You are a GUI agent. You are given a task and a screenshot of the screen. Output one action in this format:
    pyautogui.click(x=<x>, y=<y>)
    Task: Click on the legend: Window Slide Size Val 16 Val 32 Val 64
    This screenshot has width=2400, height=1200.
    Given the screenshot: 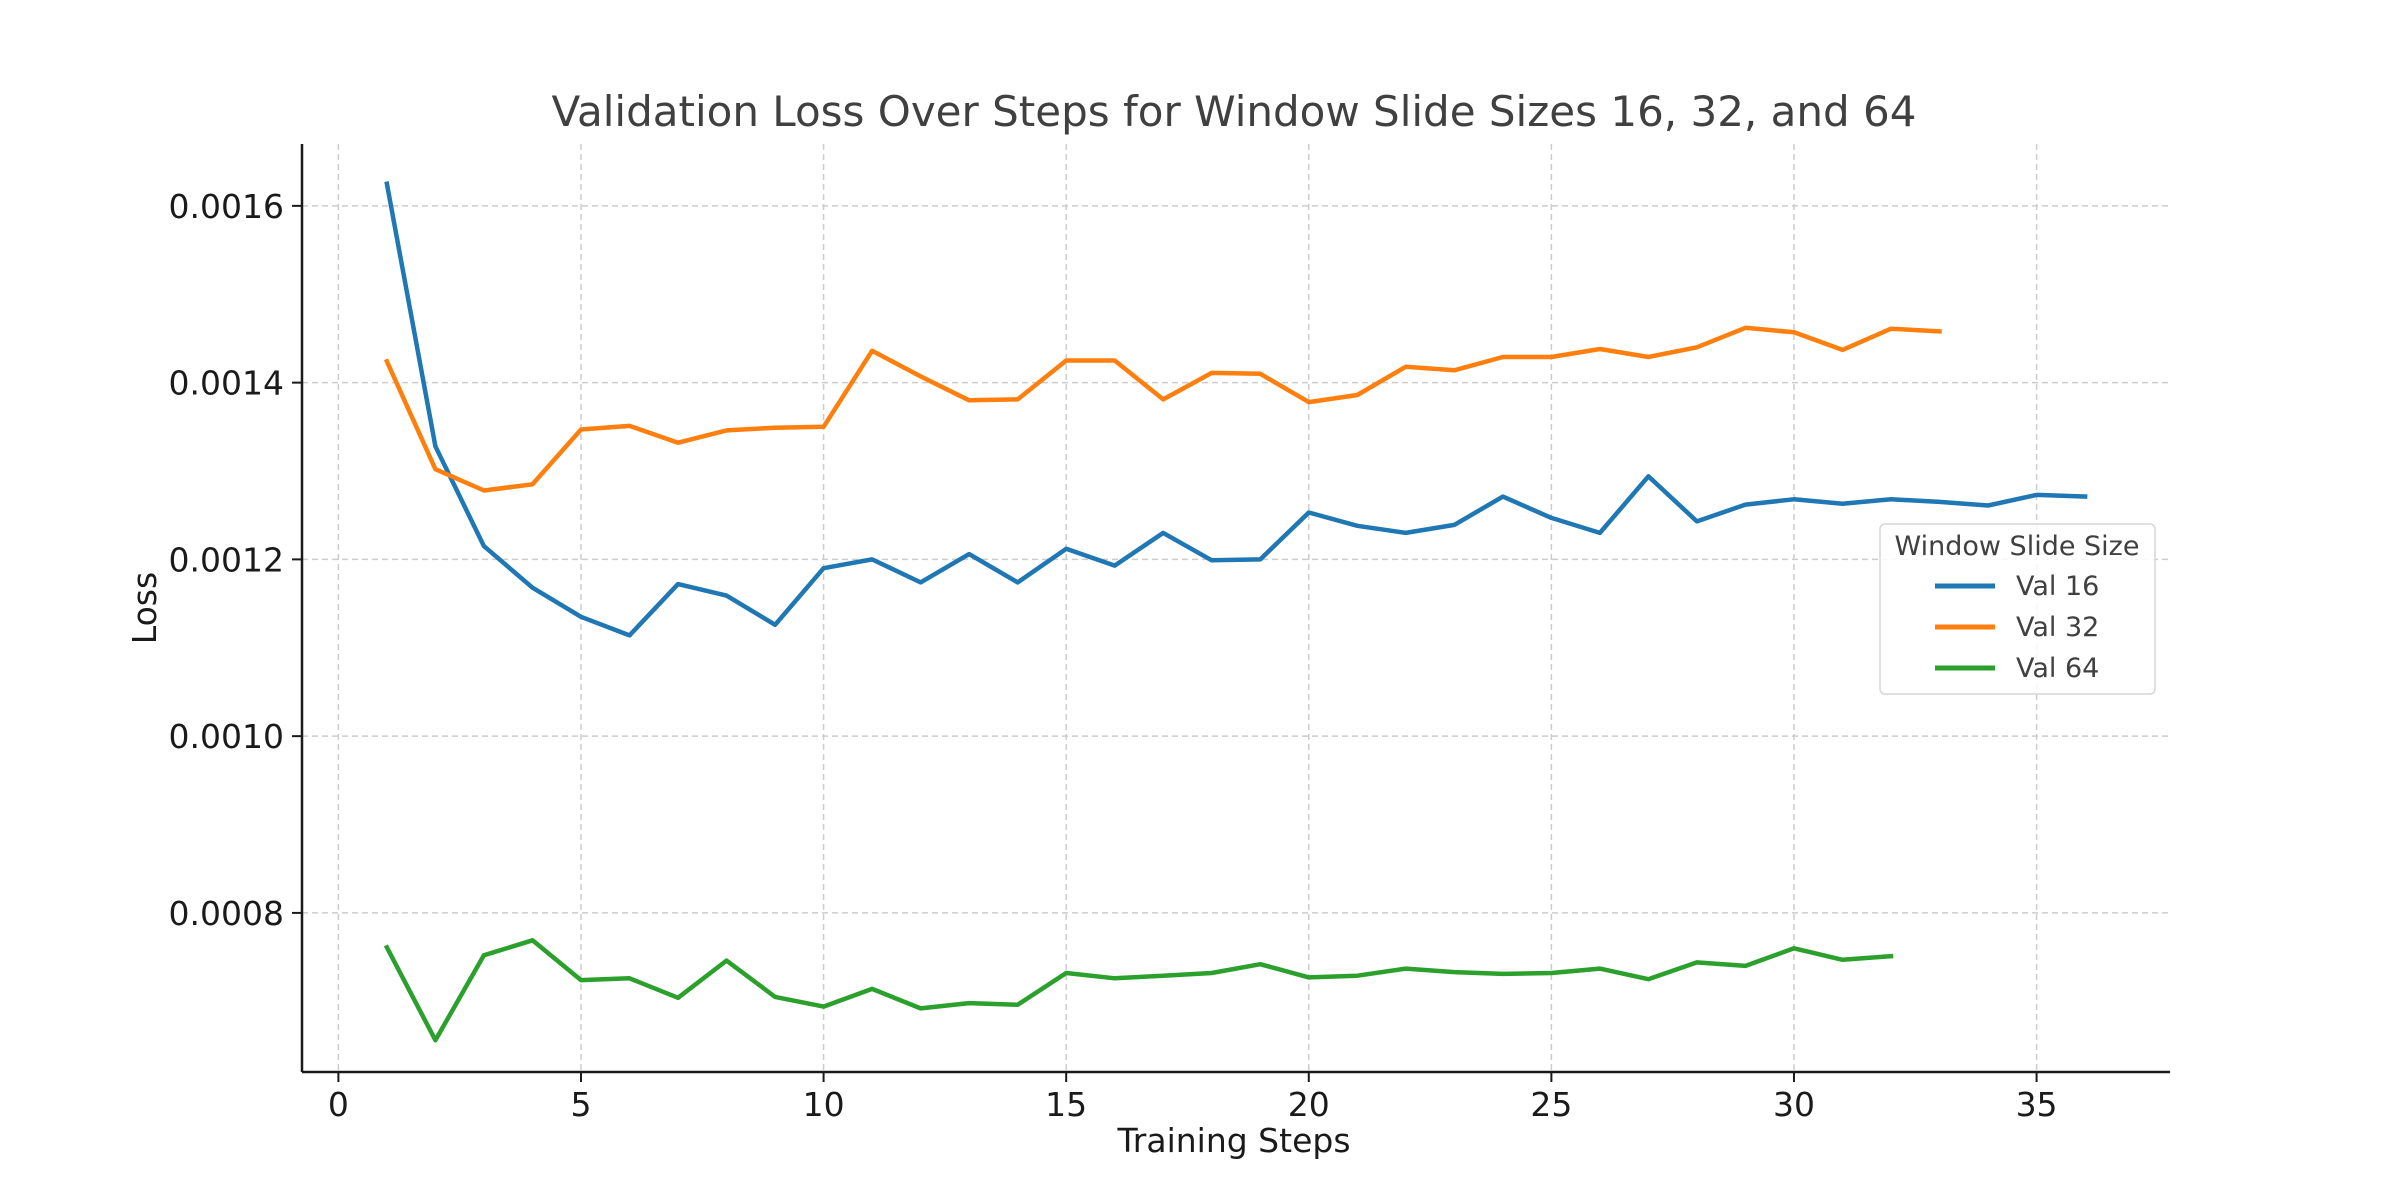 What is the action you would take?
    pyautogui.click(x=2017, y=609)
    